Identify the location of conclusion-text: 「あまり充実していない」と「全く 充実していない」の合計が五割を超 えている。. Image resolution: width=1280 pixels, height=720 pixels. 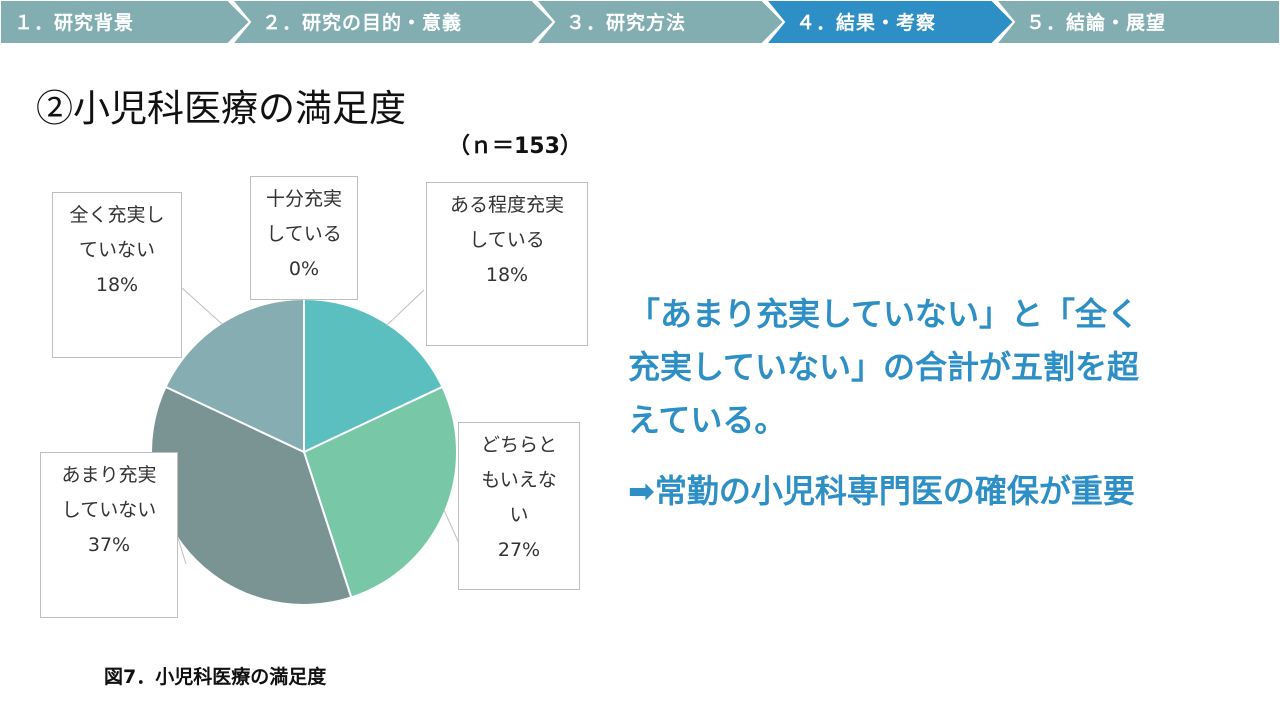
(938, 367).